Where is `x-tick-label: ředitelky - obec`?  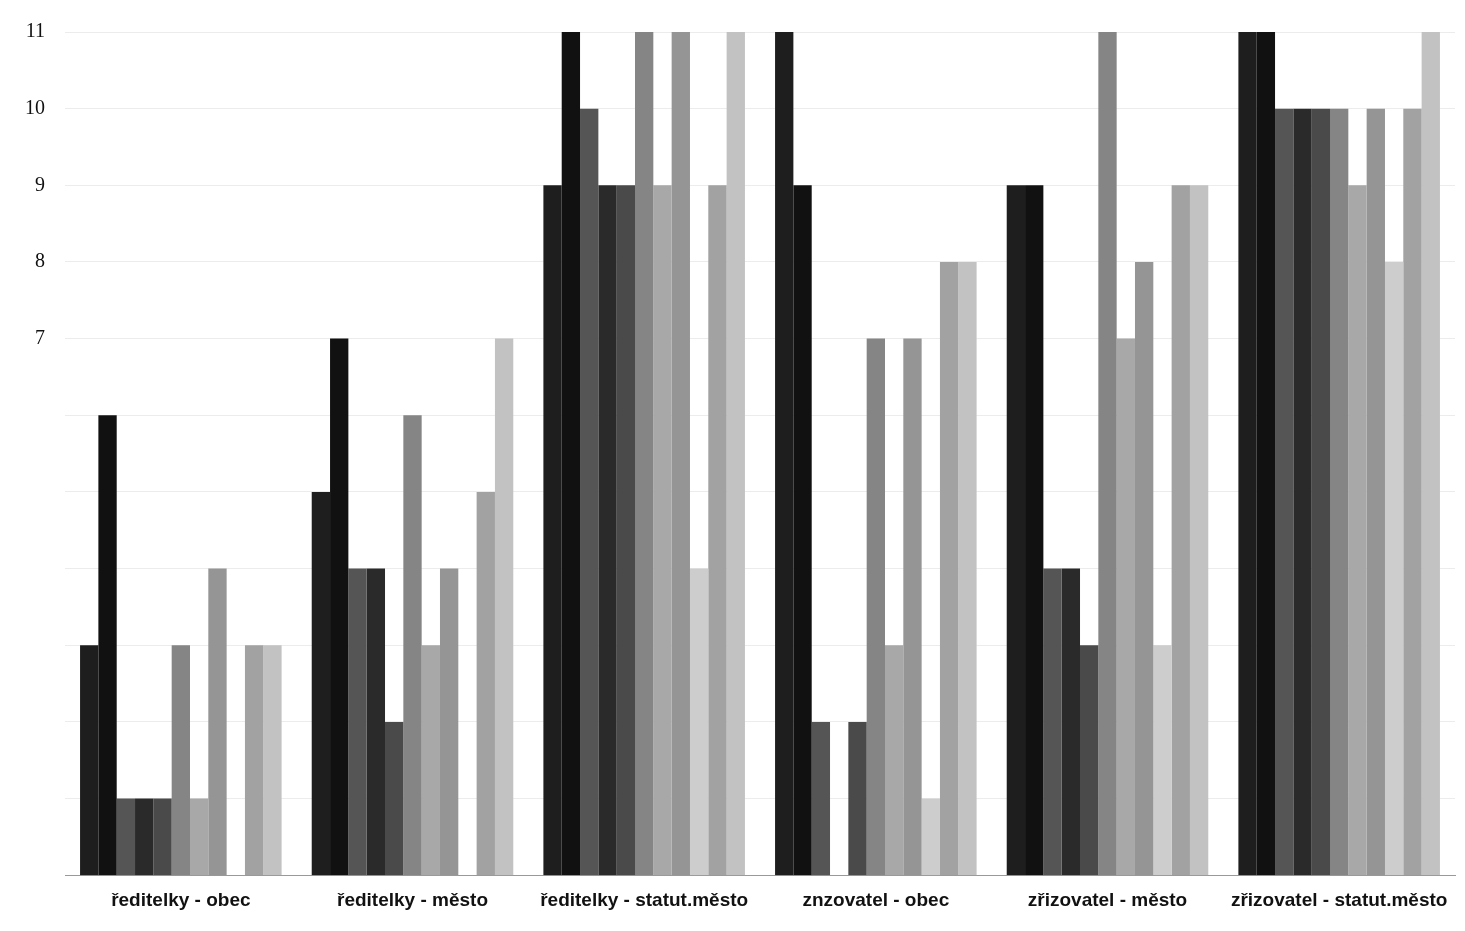
x-tick-label: ředitelky - obec is located at coordinates (181, 899).